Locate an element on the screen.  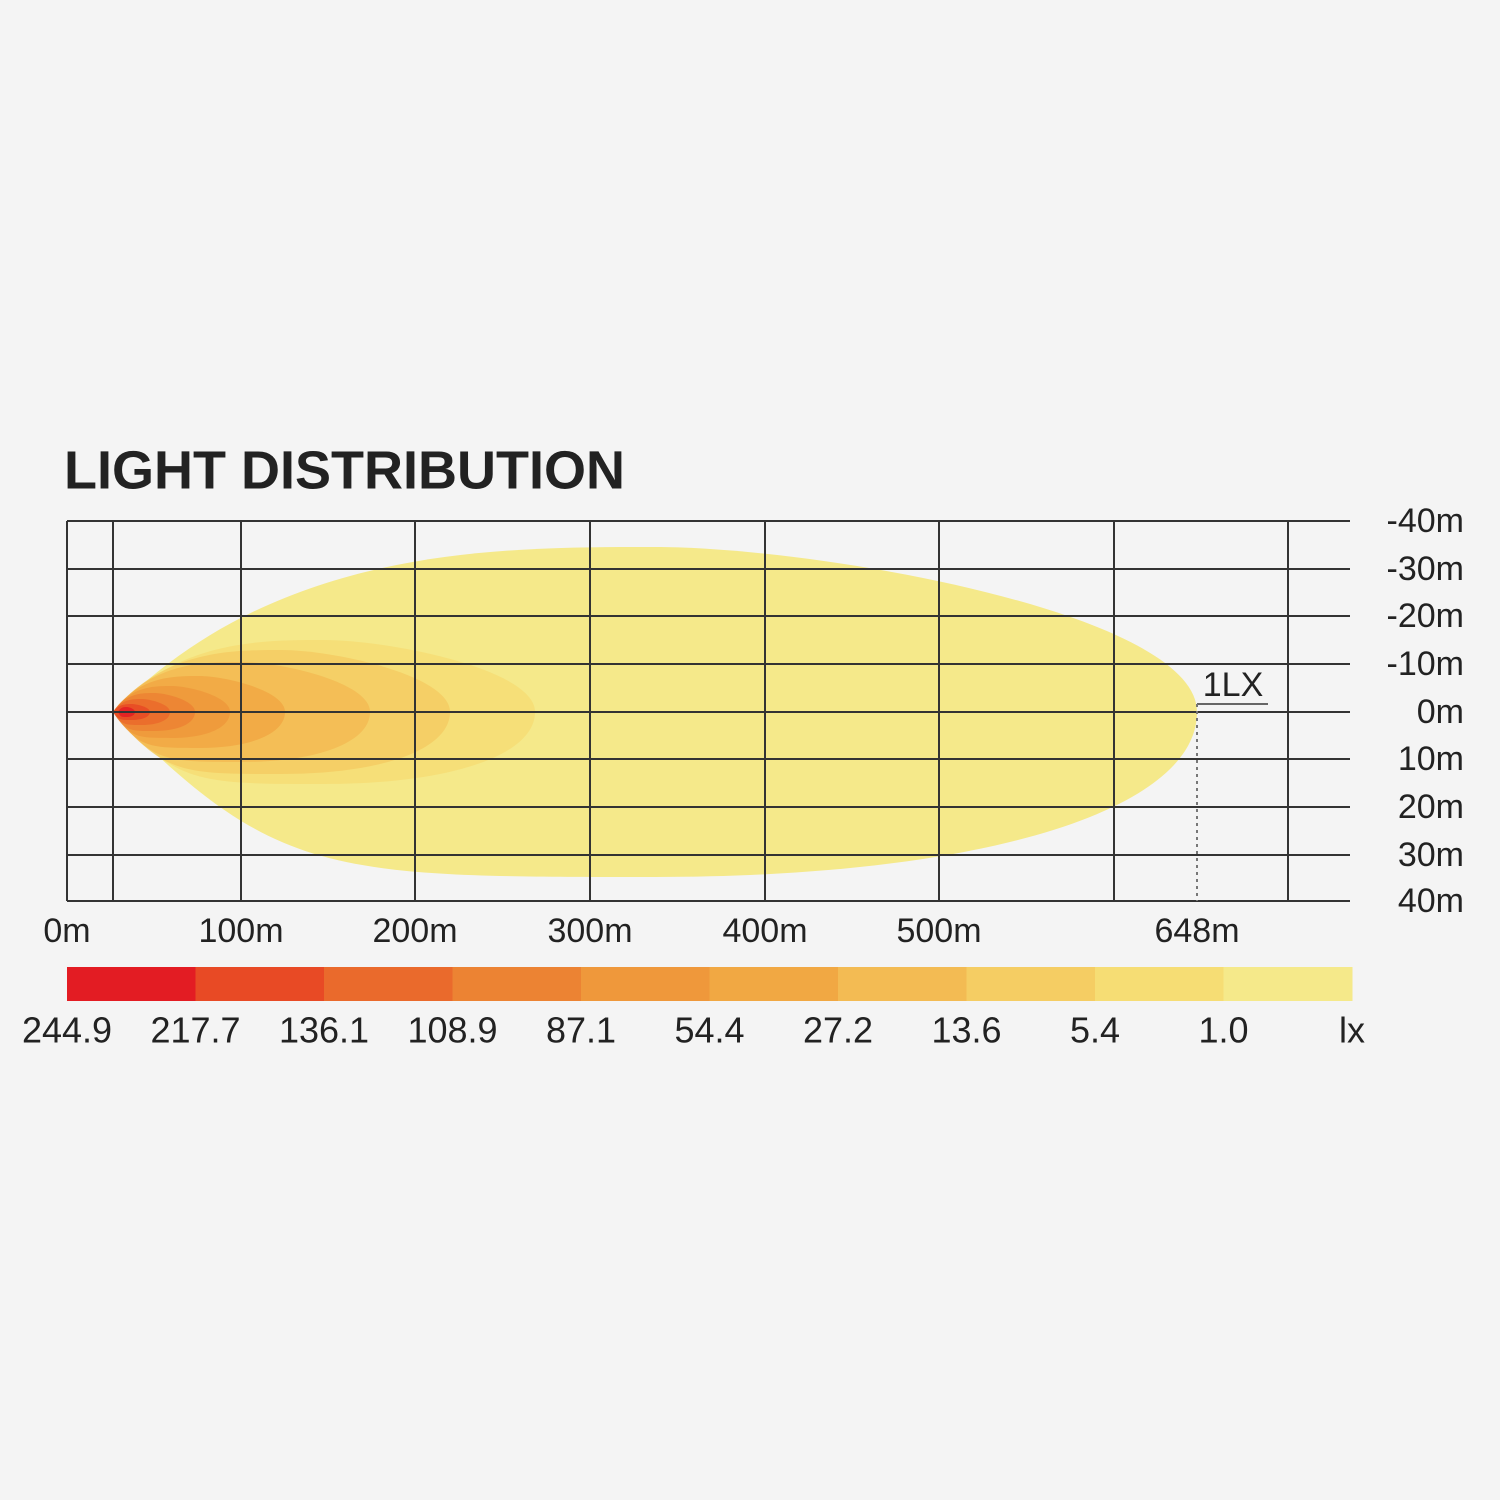
legend-label: 13.6 is located at coordinates (966, 1030).